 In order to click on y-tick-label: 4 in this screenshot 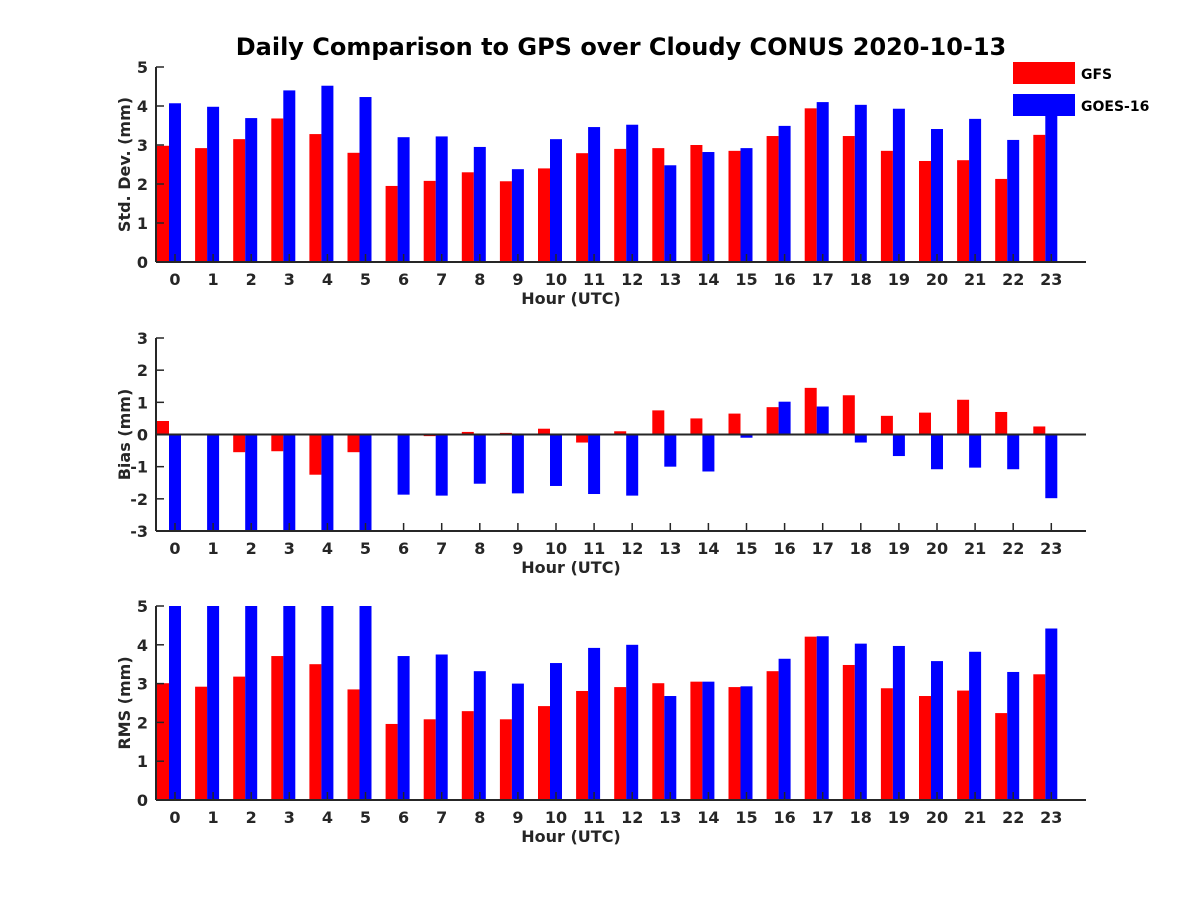, I will do `click(142, 106)`.